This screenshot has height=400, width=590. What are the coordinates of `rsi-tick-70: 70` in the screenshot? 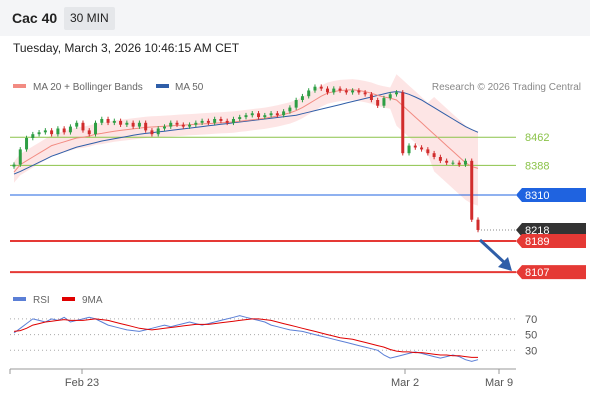 It's located at (531, 320).